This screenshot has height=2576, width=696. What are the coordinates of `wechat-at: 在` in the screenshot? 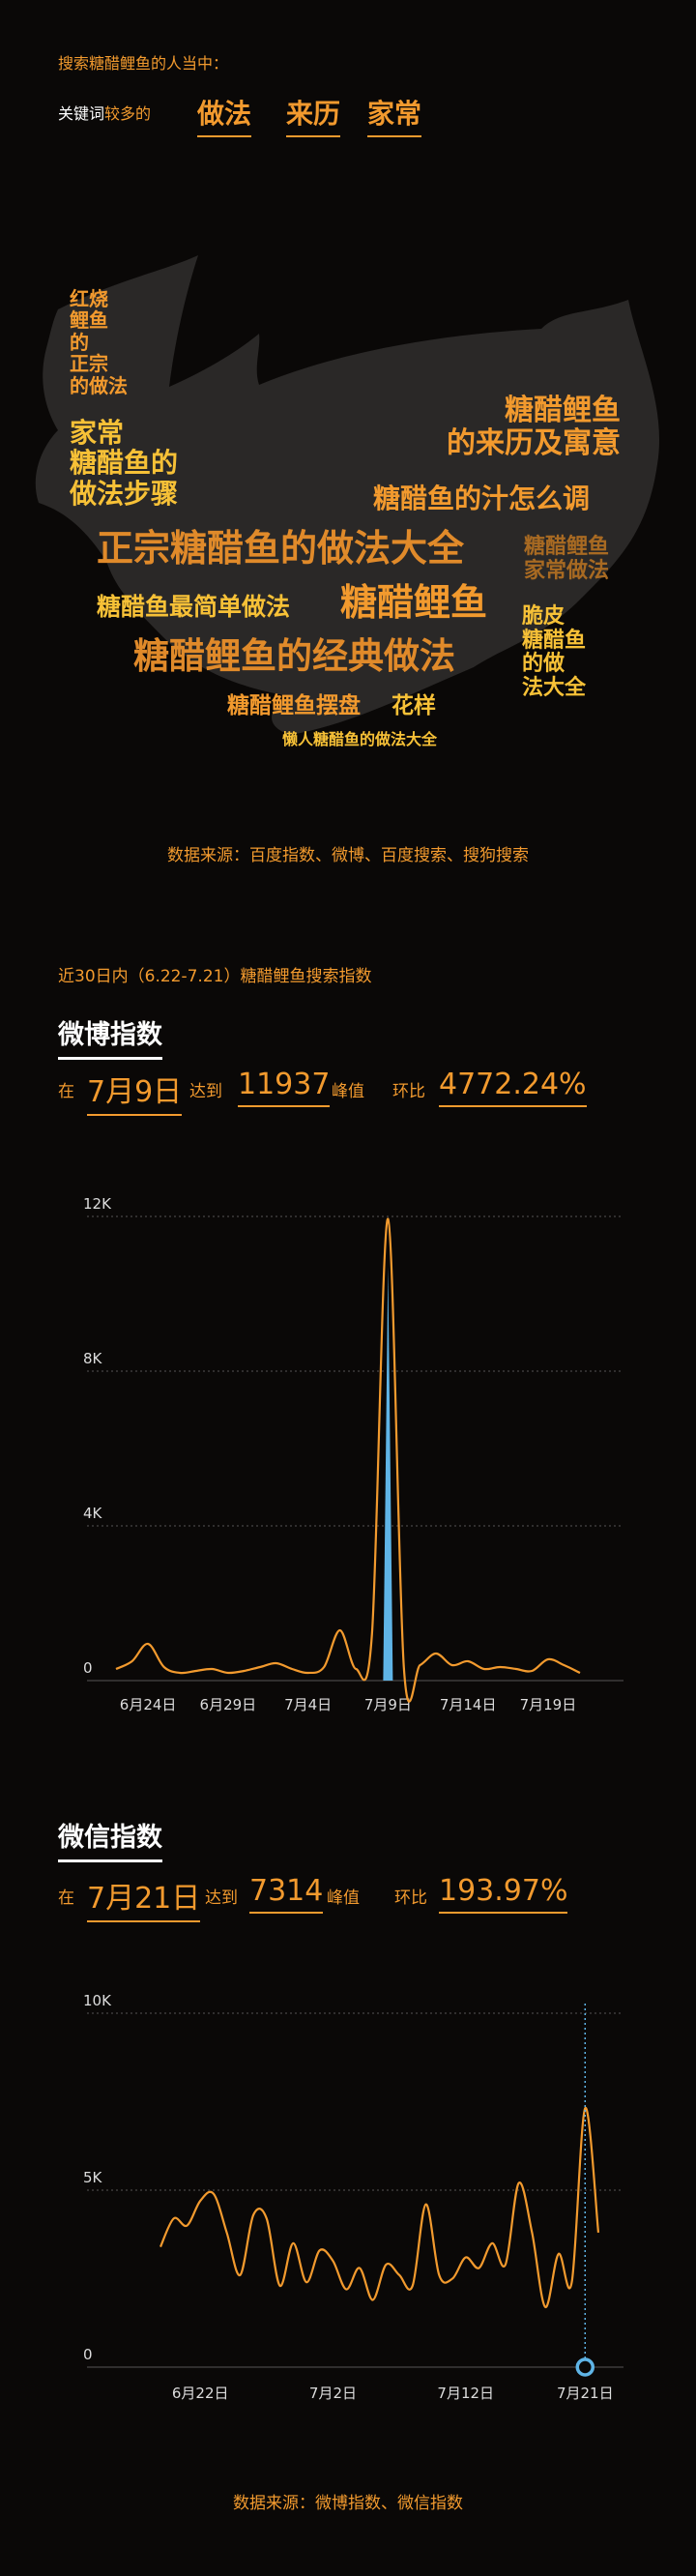 It's located at (66, 1898).